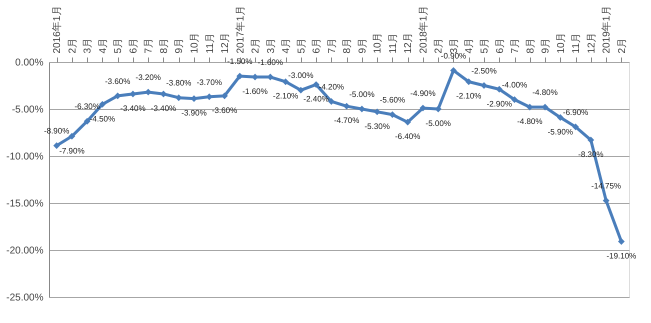  What do you see at coordinates (25, 157) in the screenshot?
I see `y-tick-label: -10.00%` at bounding box center [25, 157].